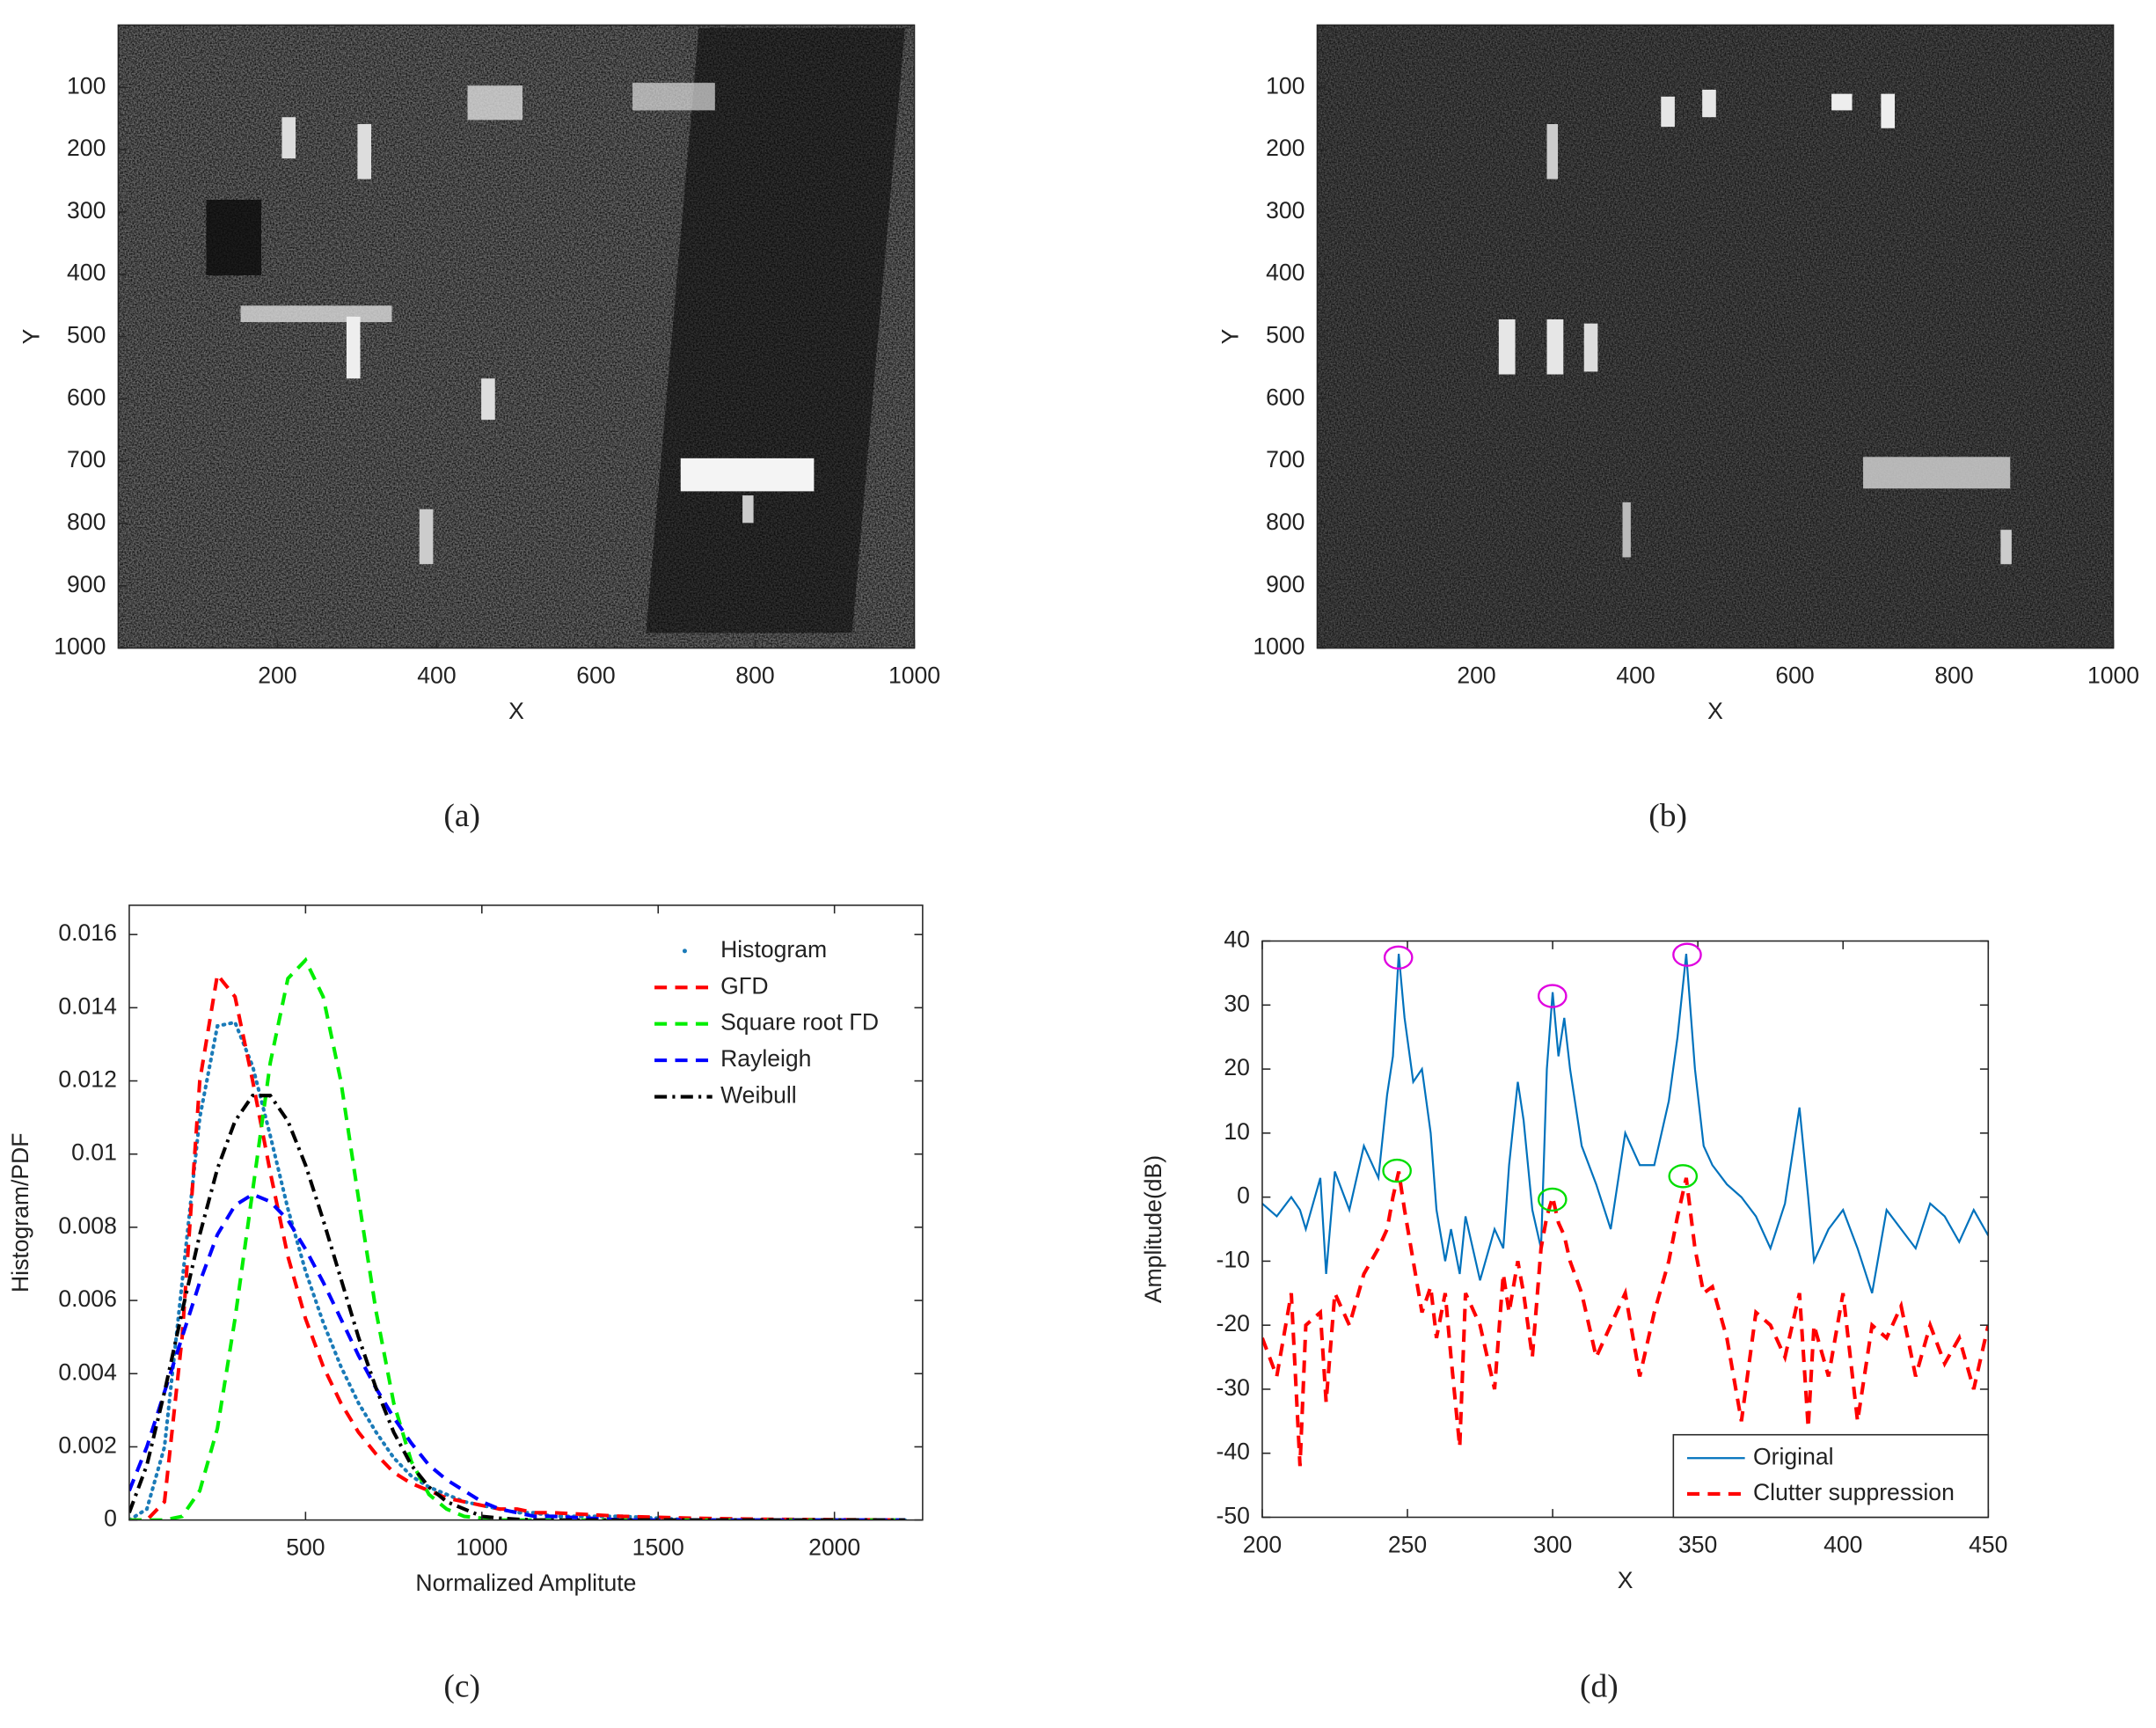  What do you see at coordinates (1988, 1544) in the screenshot?
I see `x-tick-label: 450` at bounding box center [1988, 1544].